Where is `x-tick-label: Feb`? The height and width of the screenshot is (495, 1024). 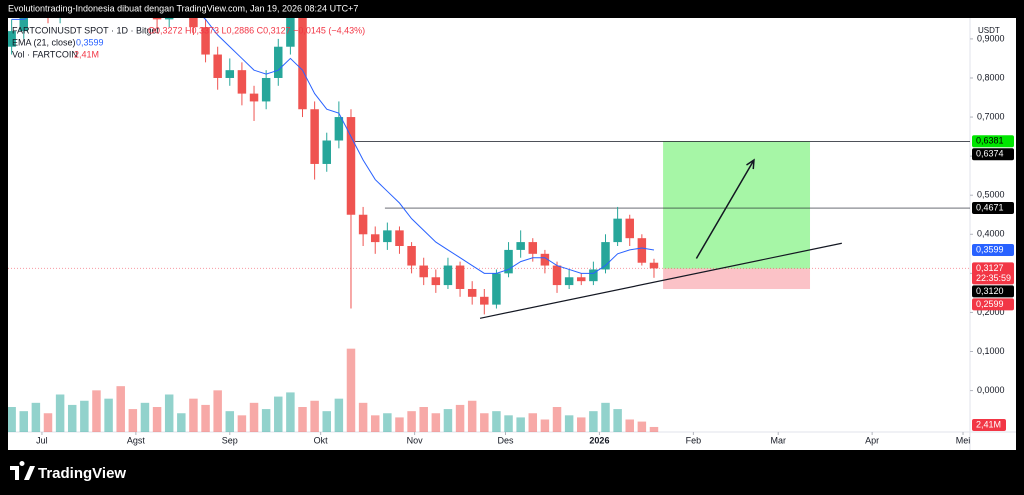 x-tick-label: Feb is located at coordinates (694, 440).